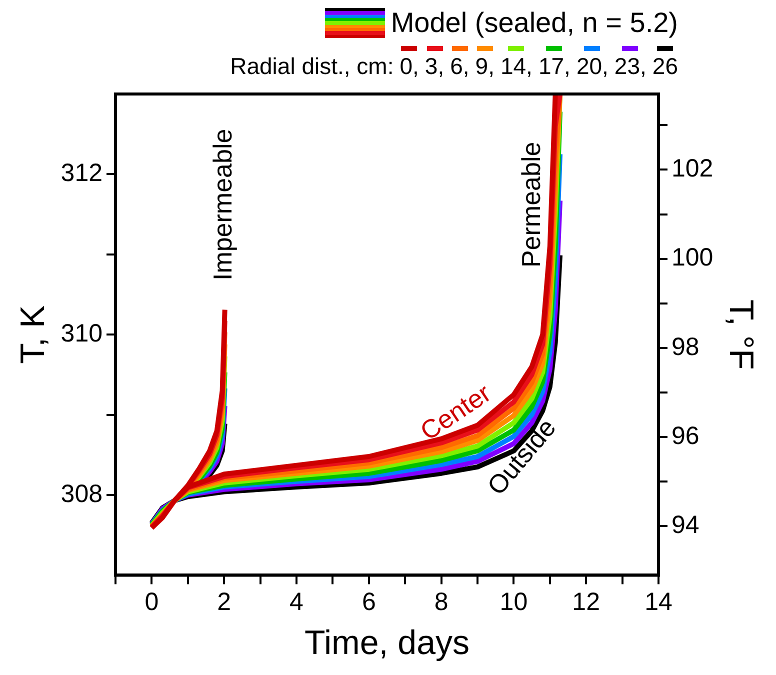 The image size is (776, 675). I want to click on y-tick-label: 308, so click(81, 494).